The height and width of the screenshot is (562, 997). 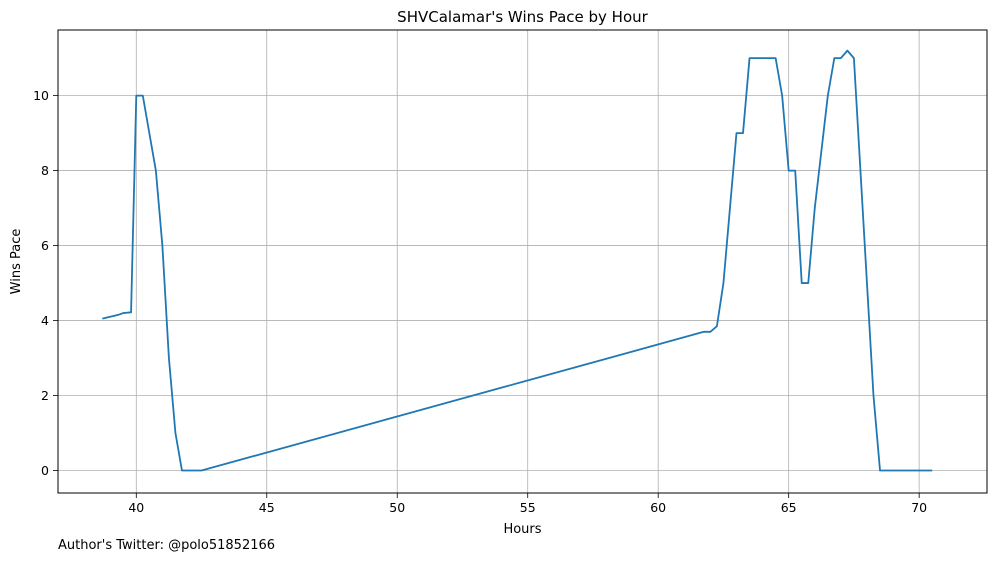 What do you see at coordinates (397, 507) in the screenshot?
I see `x-tick-label: 50` at bounding box center [397, 507].